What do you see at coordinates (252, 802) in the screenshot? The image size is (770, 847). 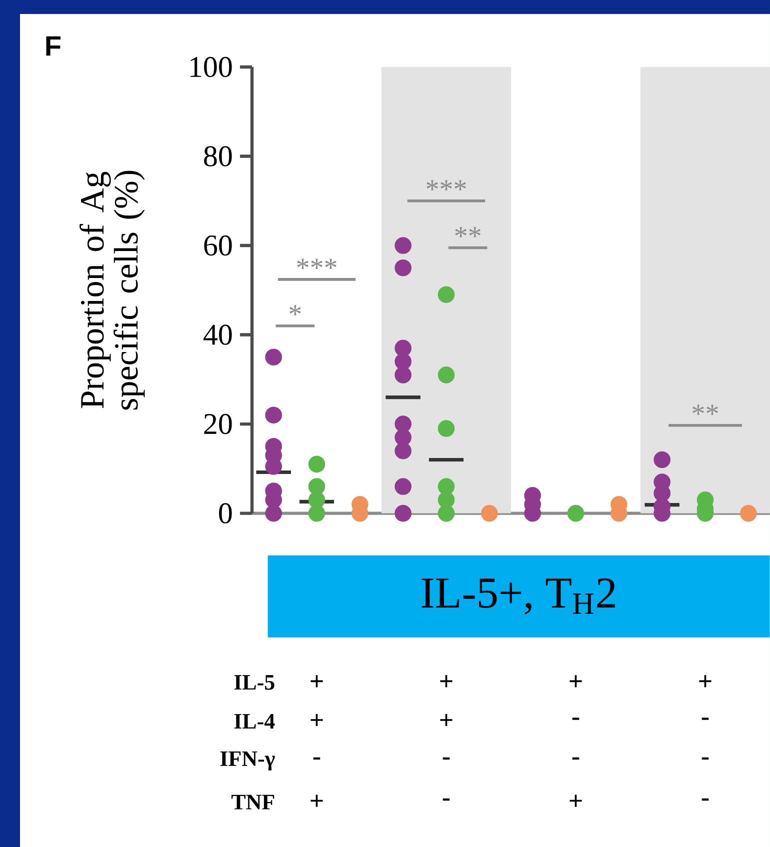 I see `text: TNF` at bounding box center [252, 802].